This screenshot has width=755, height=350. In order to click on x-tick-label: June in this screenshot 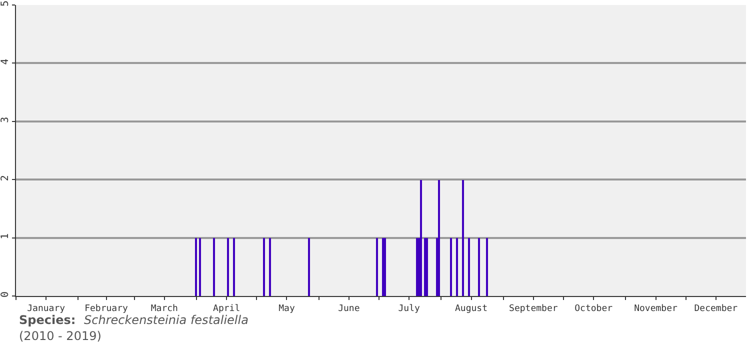, I will do `click(349, 309)`.